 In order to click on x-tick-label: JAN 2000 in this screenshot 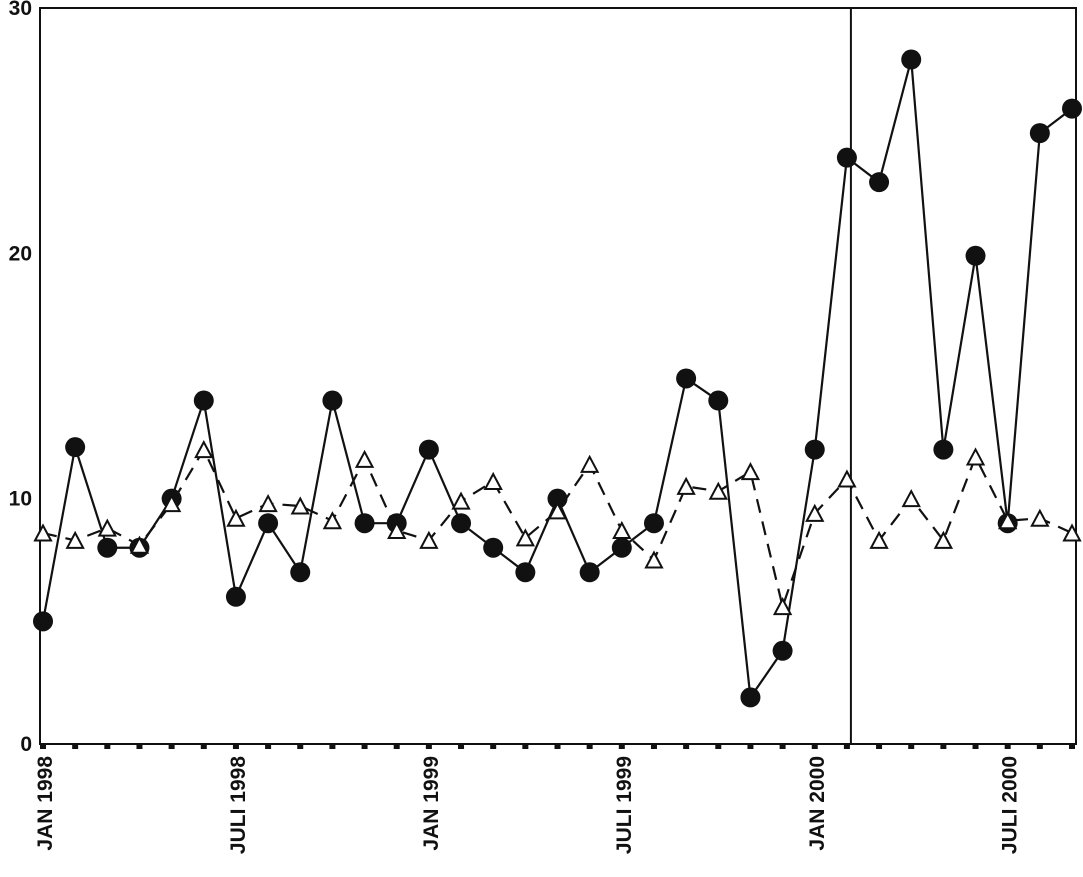, I will do `click(817, 803)`.